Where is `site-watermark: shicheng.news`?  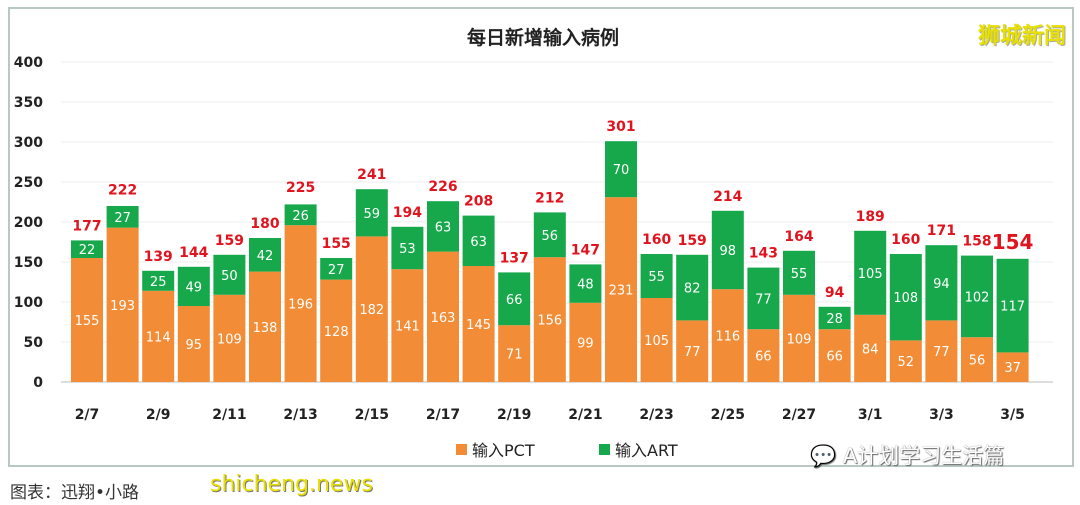
site-watermark: shicheng.news is located at coordinates (291, 484).